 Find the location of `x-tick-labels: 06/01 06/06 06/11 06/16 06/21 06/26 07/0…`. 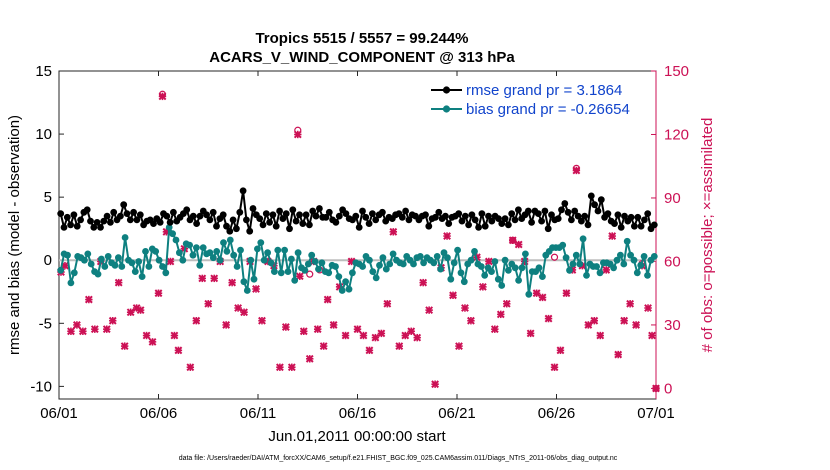

x-tick-labels: 06/01 06/06 06/11 06/16 06/21 06/26 07/0… is located at coordinates (357, 413).